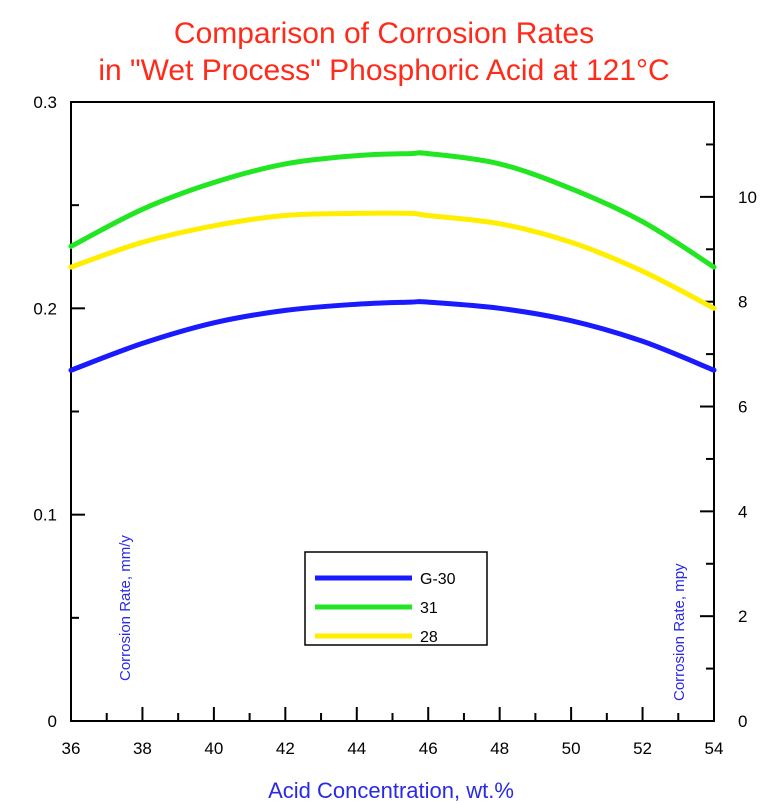 The width and height of the screenshot is (769, 805). I want to click on x-tick-label: 54, so click(714, 748).